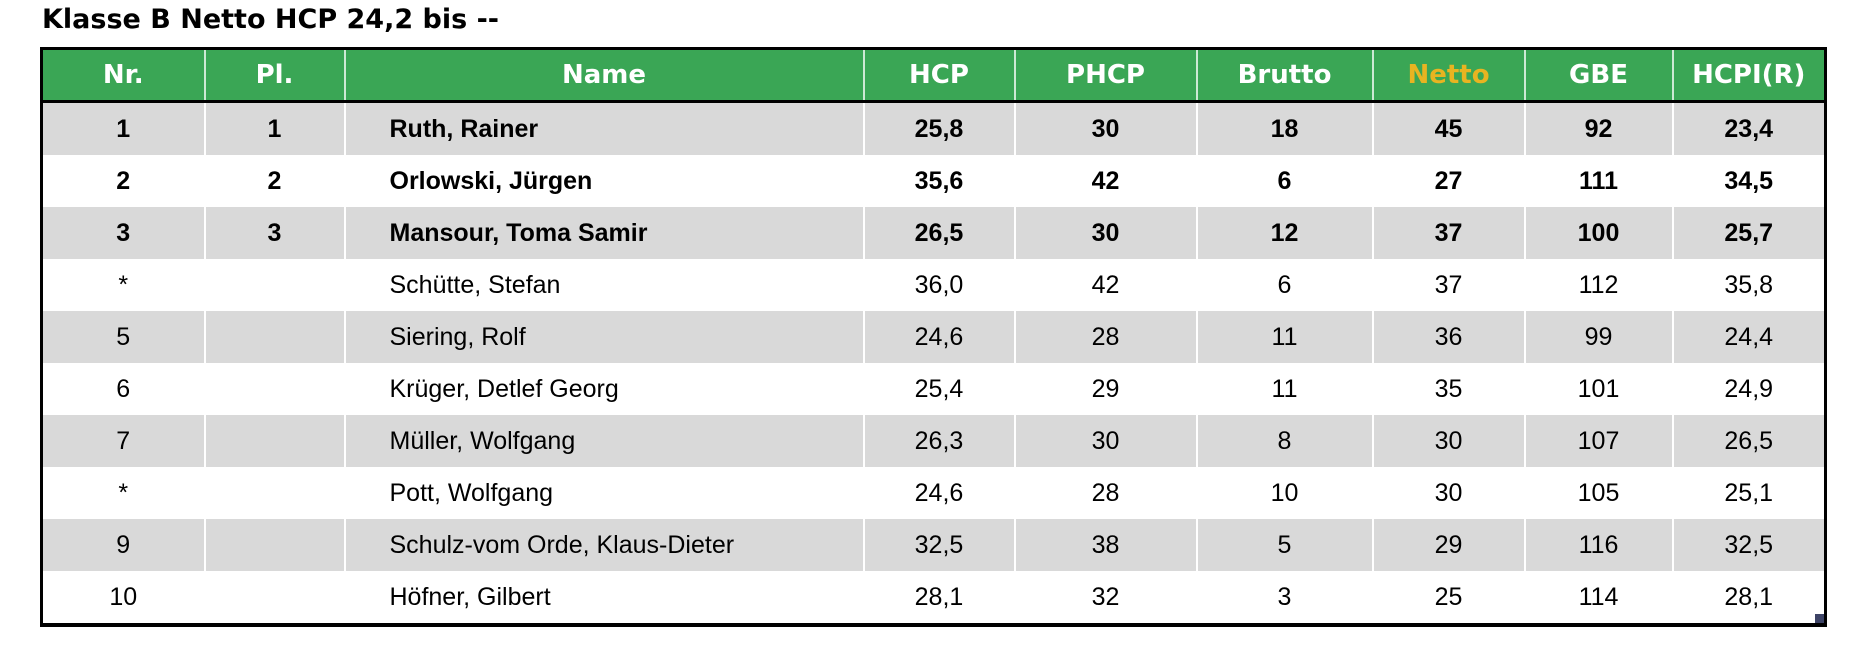 The width and height of the screenshot is (1852, 656). What do you see at coordinates (1449, 337) in the screenshot?
I see `cell-netto: 36` at bounding box center [1449, 337].